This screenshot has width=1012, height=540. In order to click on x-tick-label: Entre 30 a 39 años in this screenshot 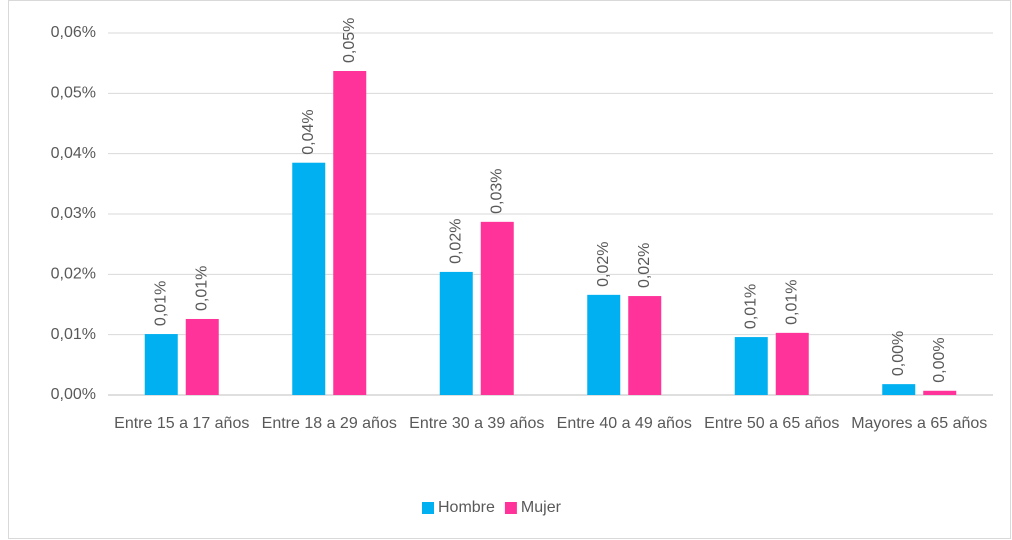, I will do `click(477, 423)`.